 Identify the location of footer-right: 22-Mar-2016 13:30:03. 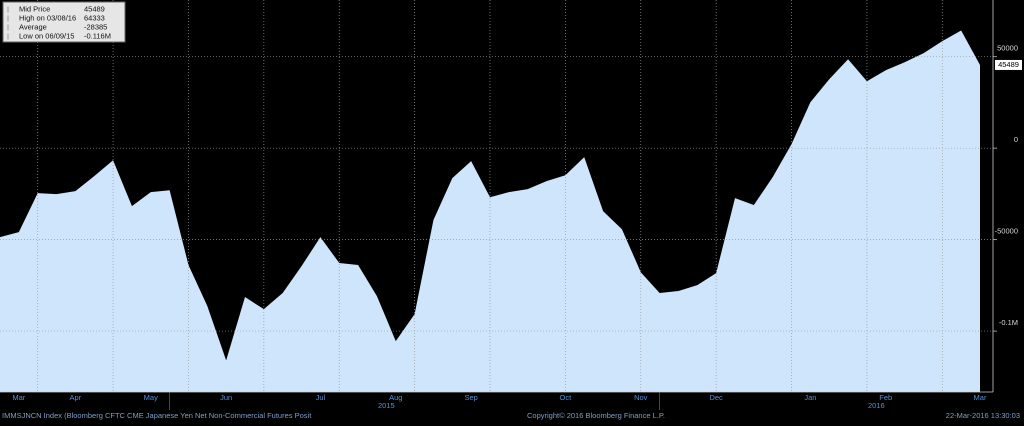
(983, 415).